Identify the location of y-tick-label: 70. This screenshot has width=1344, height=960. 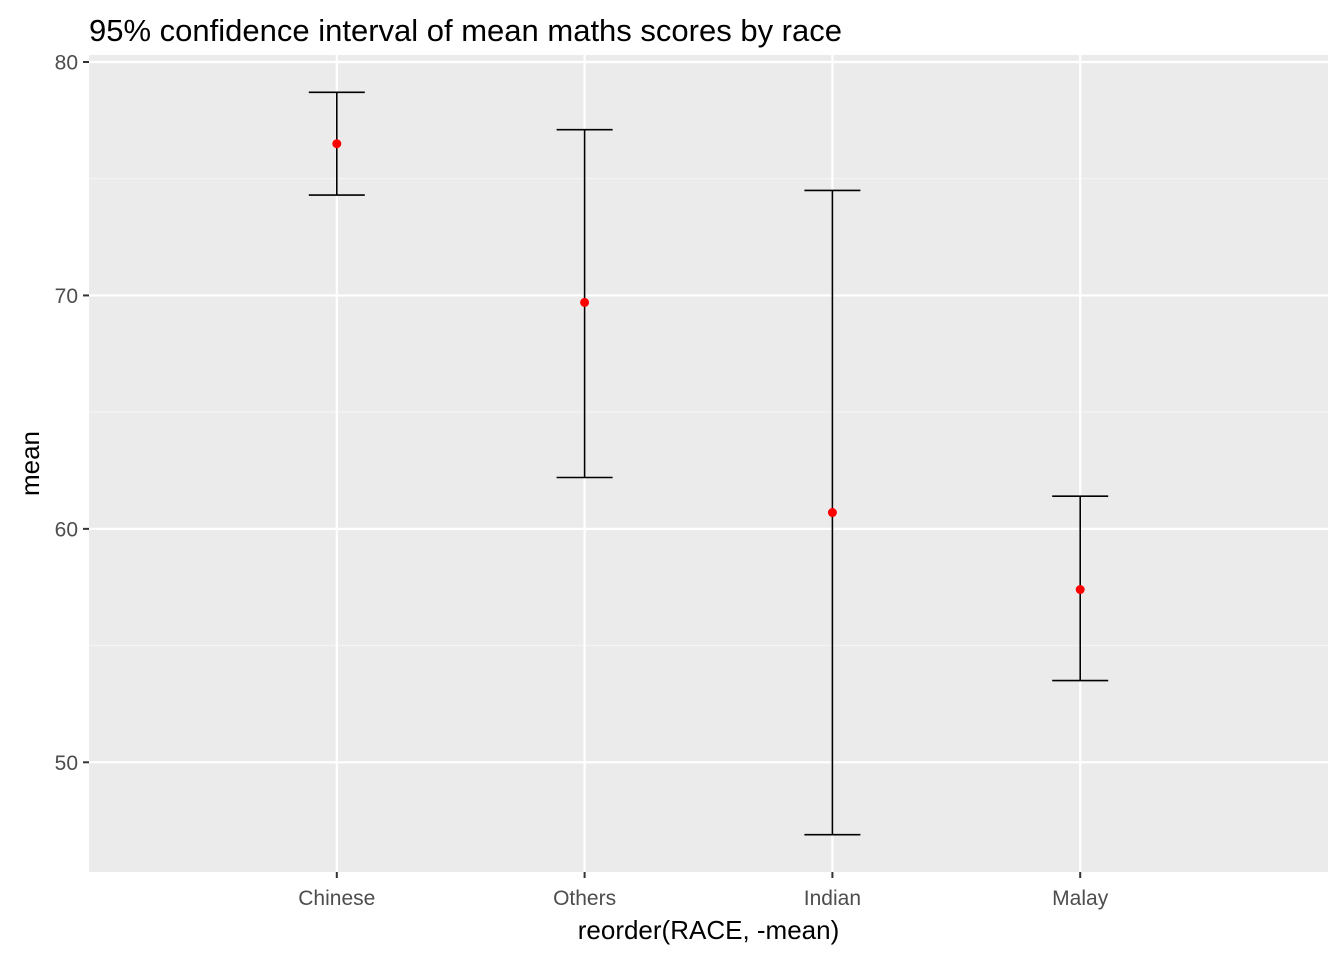
(66, 296).